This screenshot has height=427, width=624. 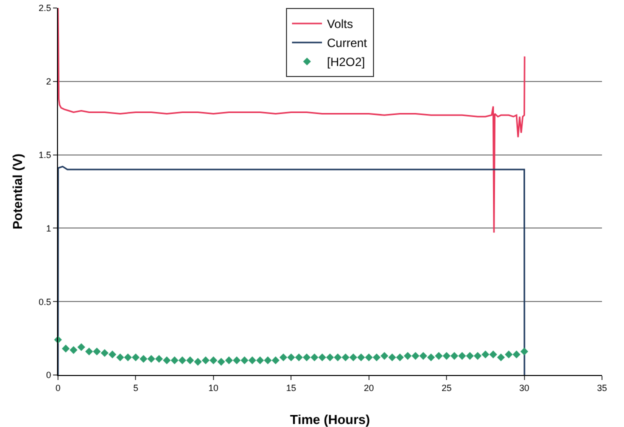 What do you see at coordinates (213, 387) in the screenshot?
I see `x-tick-label: 10` at bounding box center [213, 387].